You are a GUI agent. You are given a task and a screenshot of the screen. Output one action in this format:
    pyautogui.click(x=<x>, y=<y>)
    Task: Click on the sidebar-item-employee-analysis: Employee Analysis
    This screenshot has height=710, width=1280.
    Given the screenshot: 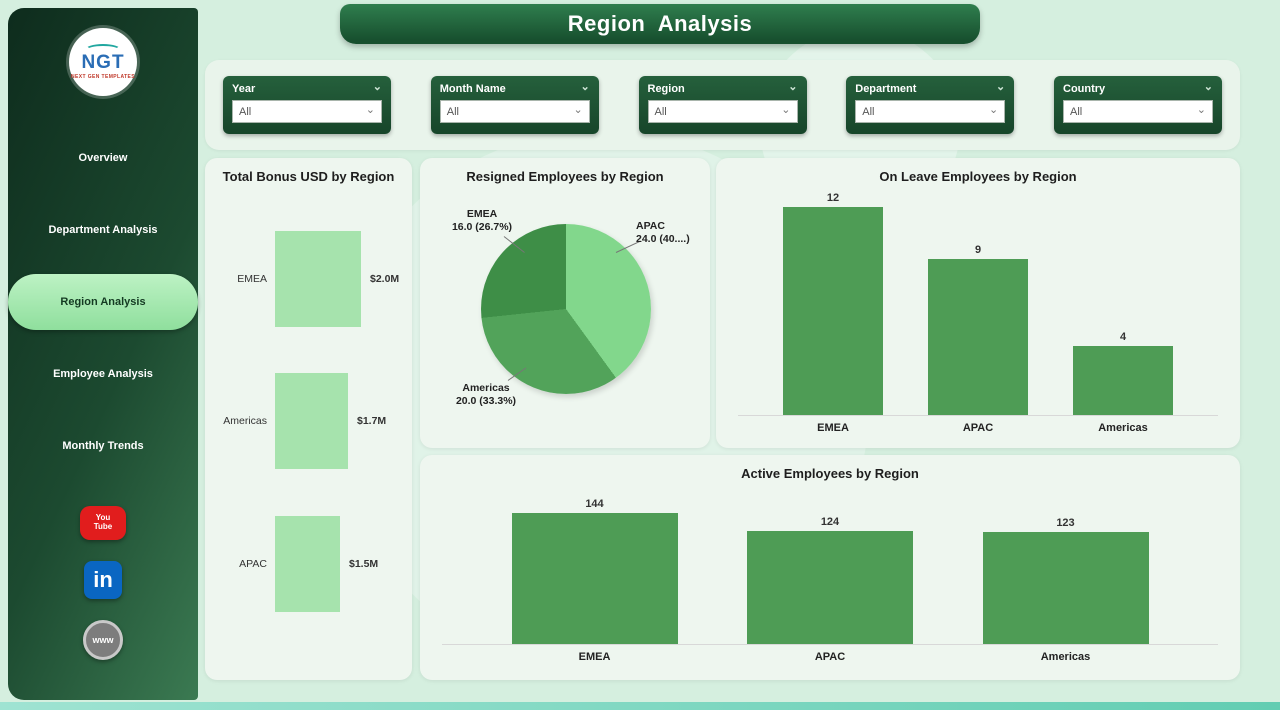 What is the action you would take?
    pyautogui.click(x=103, y=374)
    